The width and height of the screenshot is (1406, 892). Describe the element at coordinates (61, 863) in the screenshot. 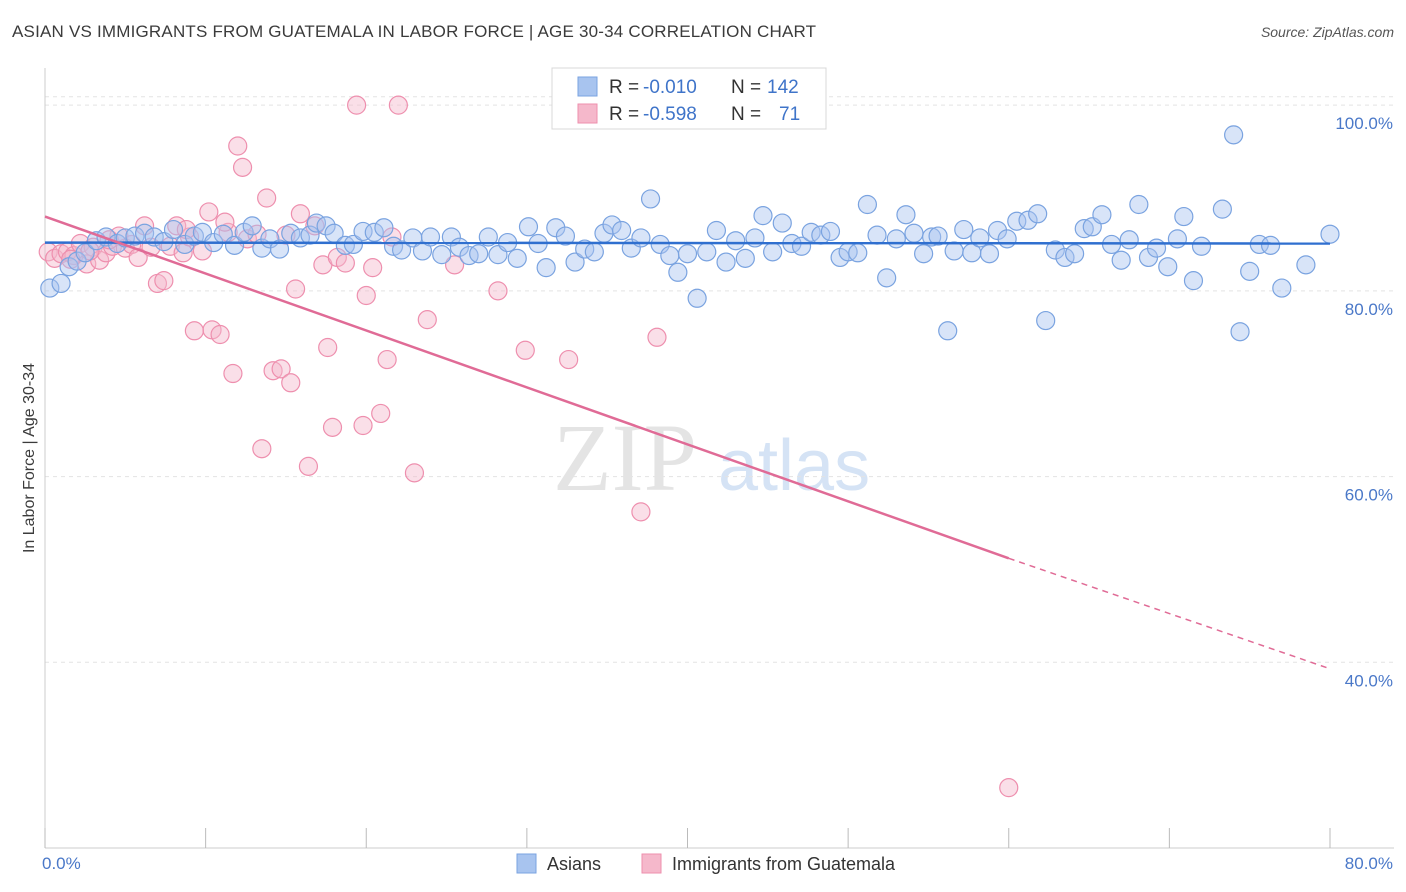

I see `x-tick-label-min: 0.0%` at that location.